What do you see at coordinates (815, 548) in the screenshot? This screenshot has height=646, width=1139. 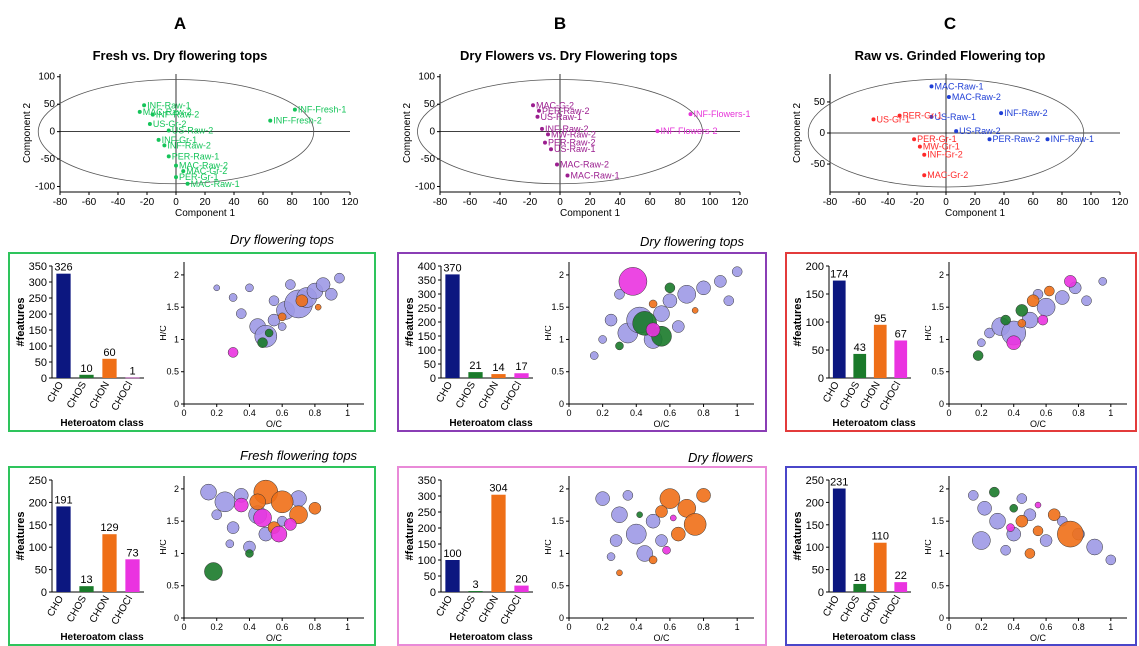 I see `y-tick-label: 100` at bounding box center [815, 548].